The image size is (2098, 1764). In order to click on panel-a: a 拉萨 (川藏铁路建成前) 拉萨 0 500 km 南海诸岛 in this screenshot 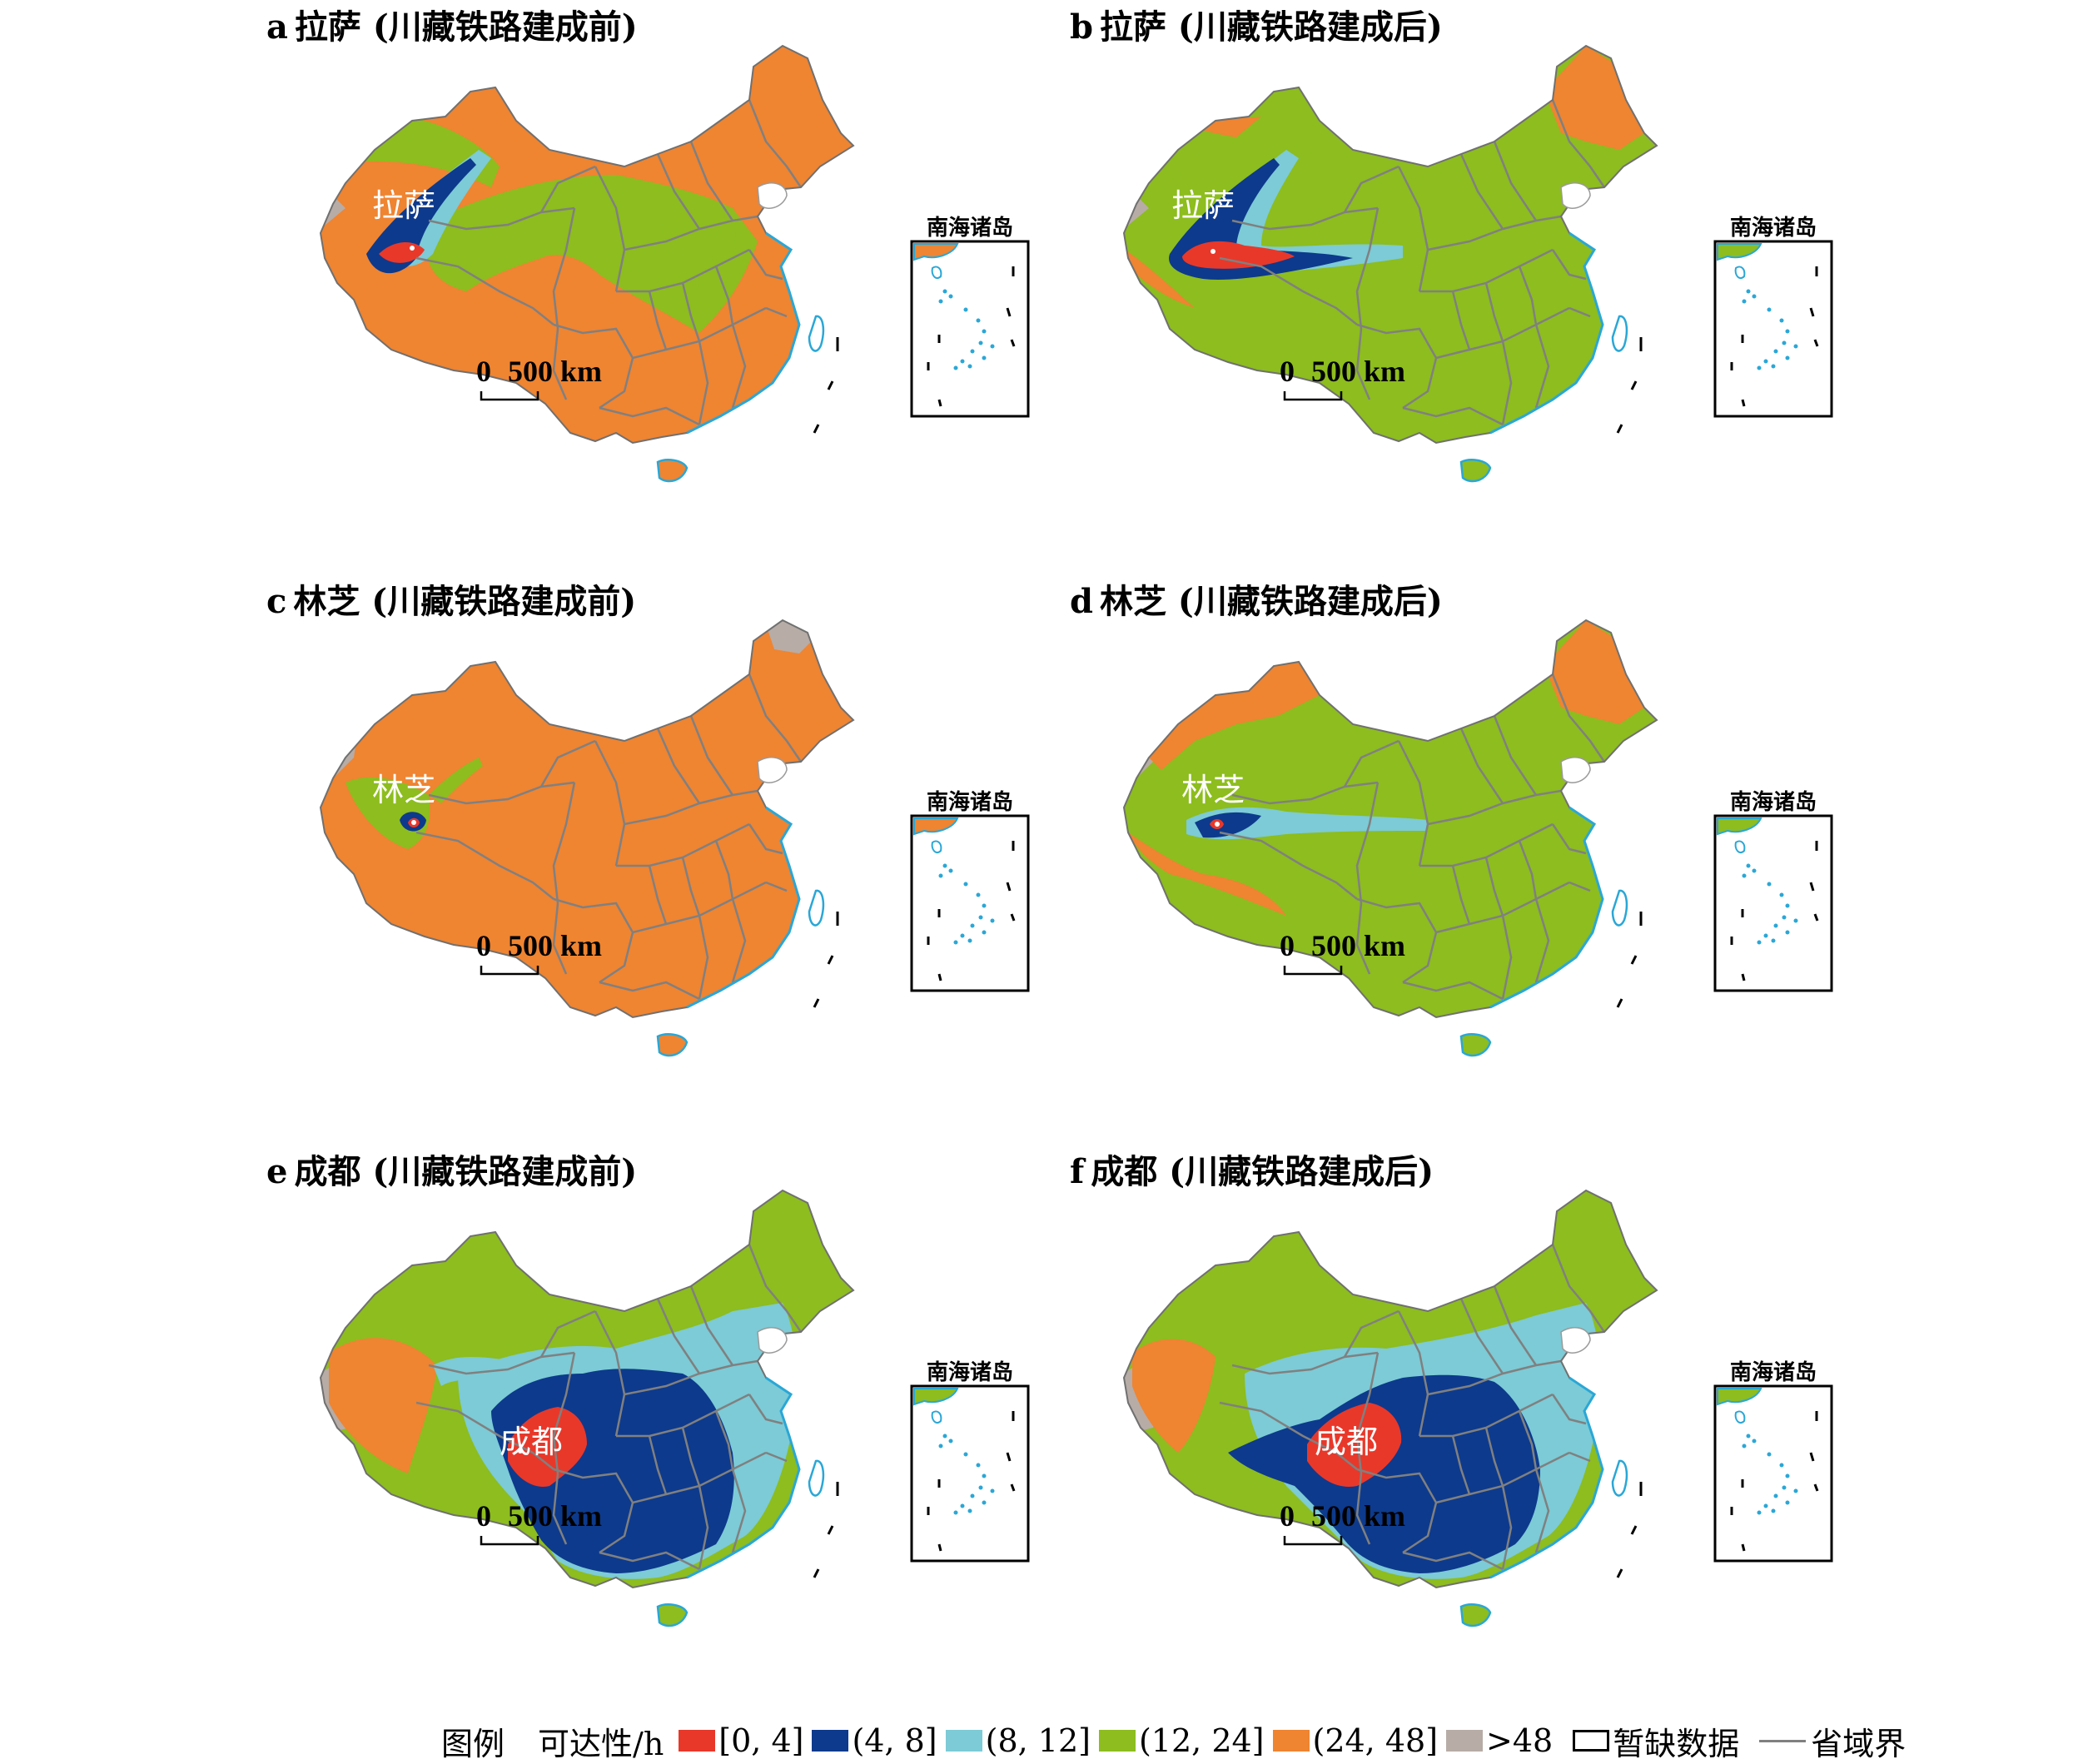, I will do `click(674, 287)`.